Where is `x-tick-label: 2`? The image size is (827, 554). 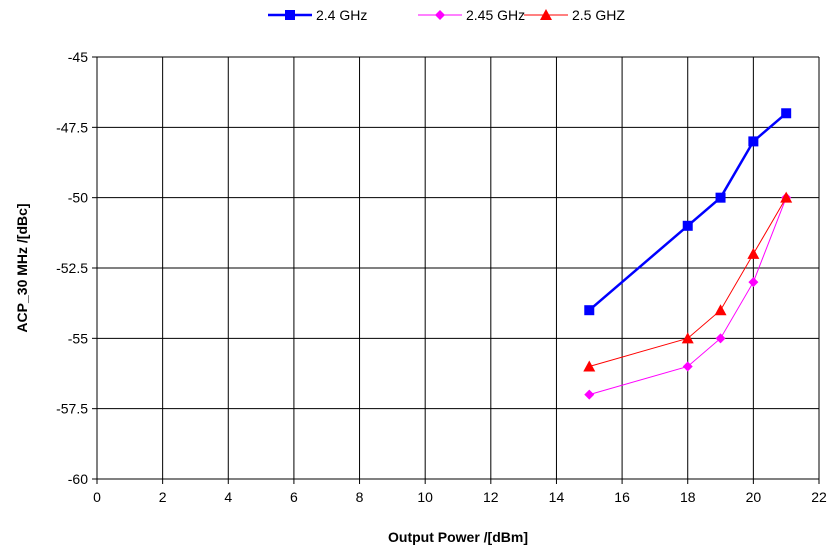 x-tick-label: 2 is located at coordinates (163, 497).